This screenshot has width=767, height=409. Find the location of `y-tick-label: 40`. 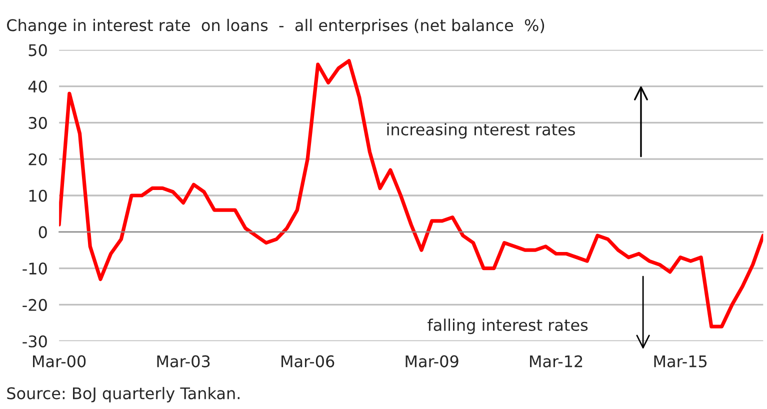

y-tick-label: 40 is located at coordinates (37, 86).